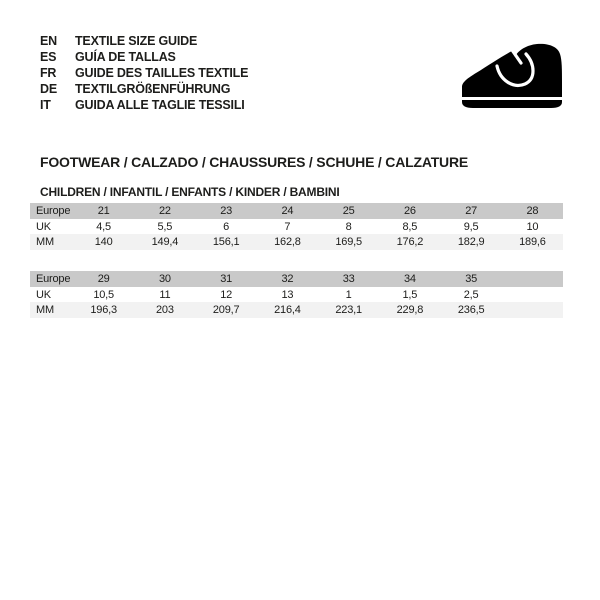  Describe the element at coordinates (471, 279) in the screenshot. I see `size-cell: 35` at that location.